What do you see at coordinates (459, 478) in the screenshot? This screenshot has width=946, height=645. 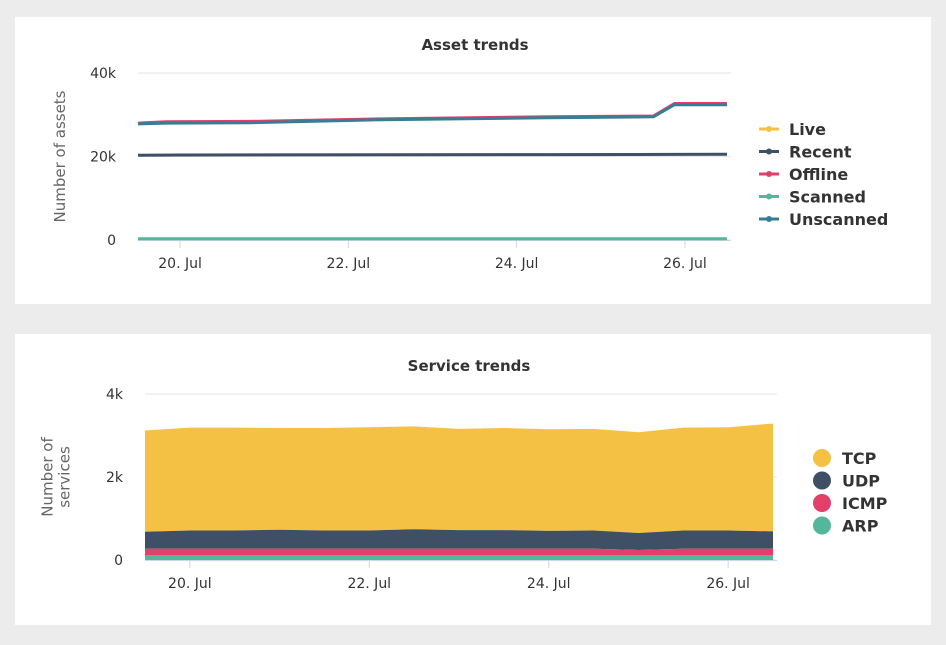 I see `series-area-tcp` at bounding box center [459, 478].